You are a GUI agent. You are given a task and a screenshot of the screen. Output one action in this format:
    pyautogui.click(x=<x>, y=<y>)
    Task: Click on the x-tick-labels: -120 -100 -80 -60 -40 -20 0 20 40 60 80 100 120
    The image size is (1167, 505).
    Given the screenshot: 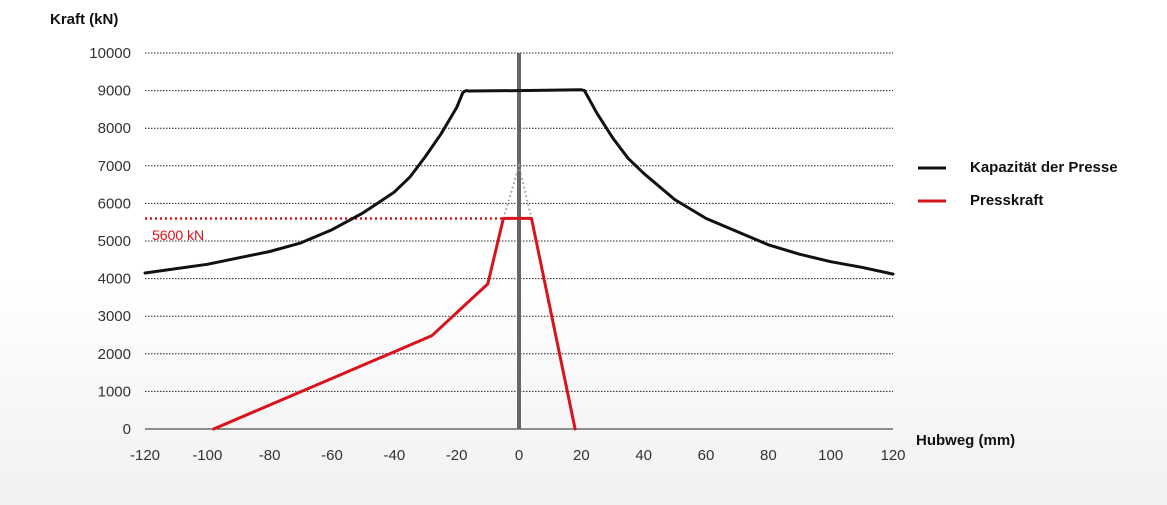 What is the action you would take?
    pyautogui.click(x=518, y=455)
    